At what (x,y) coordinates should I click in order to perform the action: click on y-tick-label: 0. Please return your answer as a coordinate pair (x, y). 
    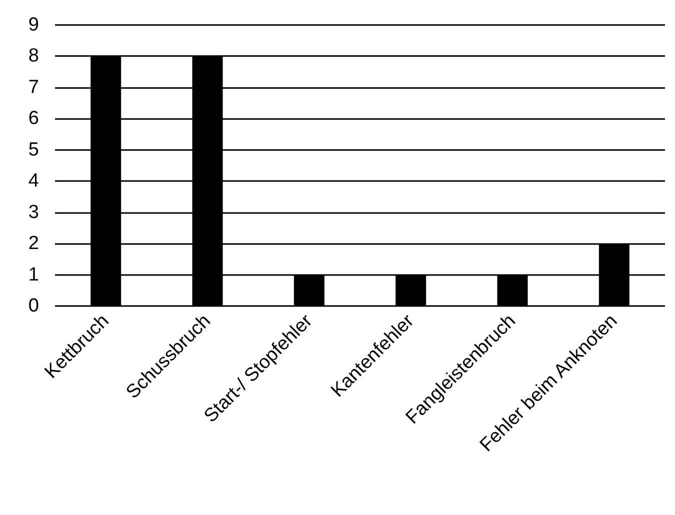
    Looking at the image, I should click on (33, 306).